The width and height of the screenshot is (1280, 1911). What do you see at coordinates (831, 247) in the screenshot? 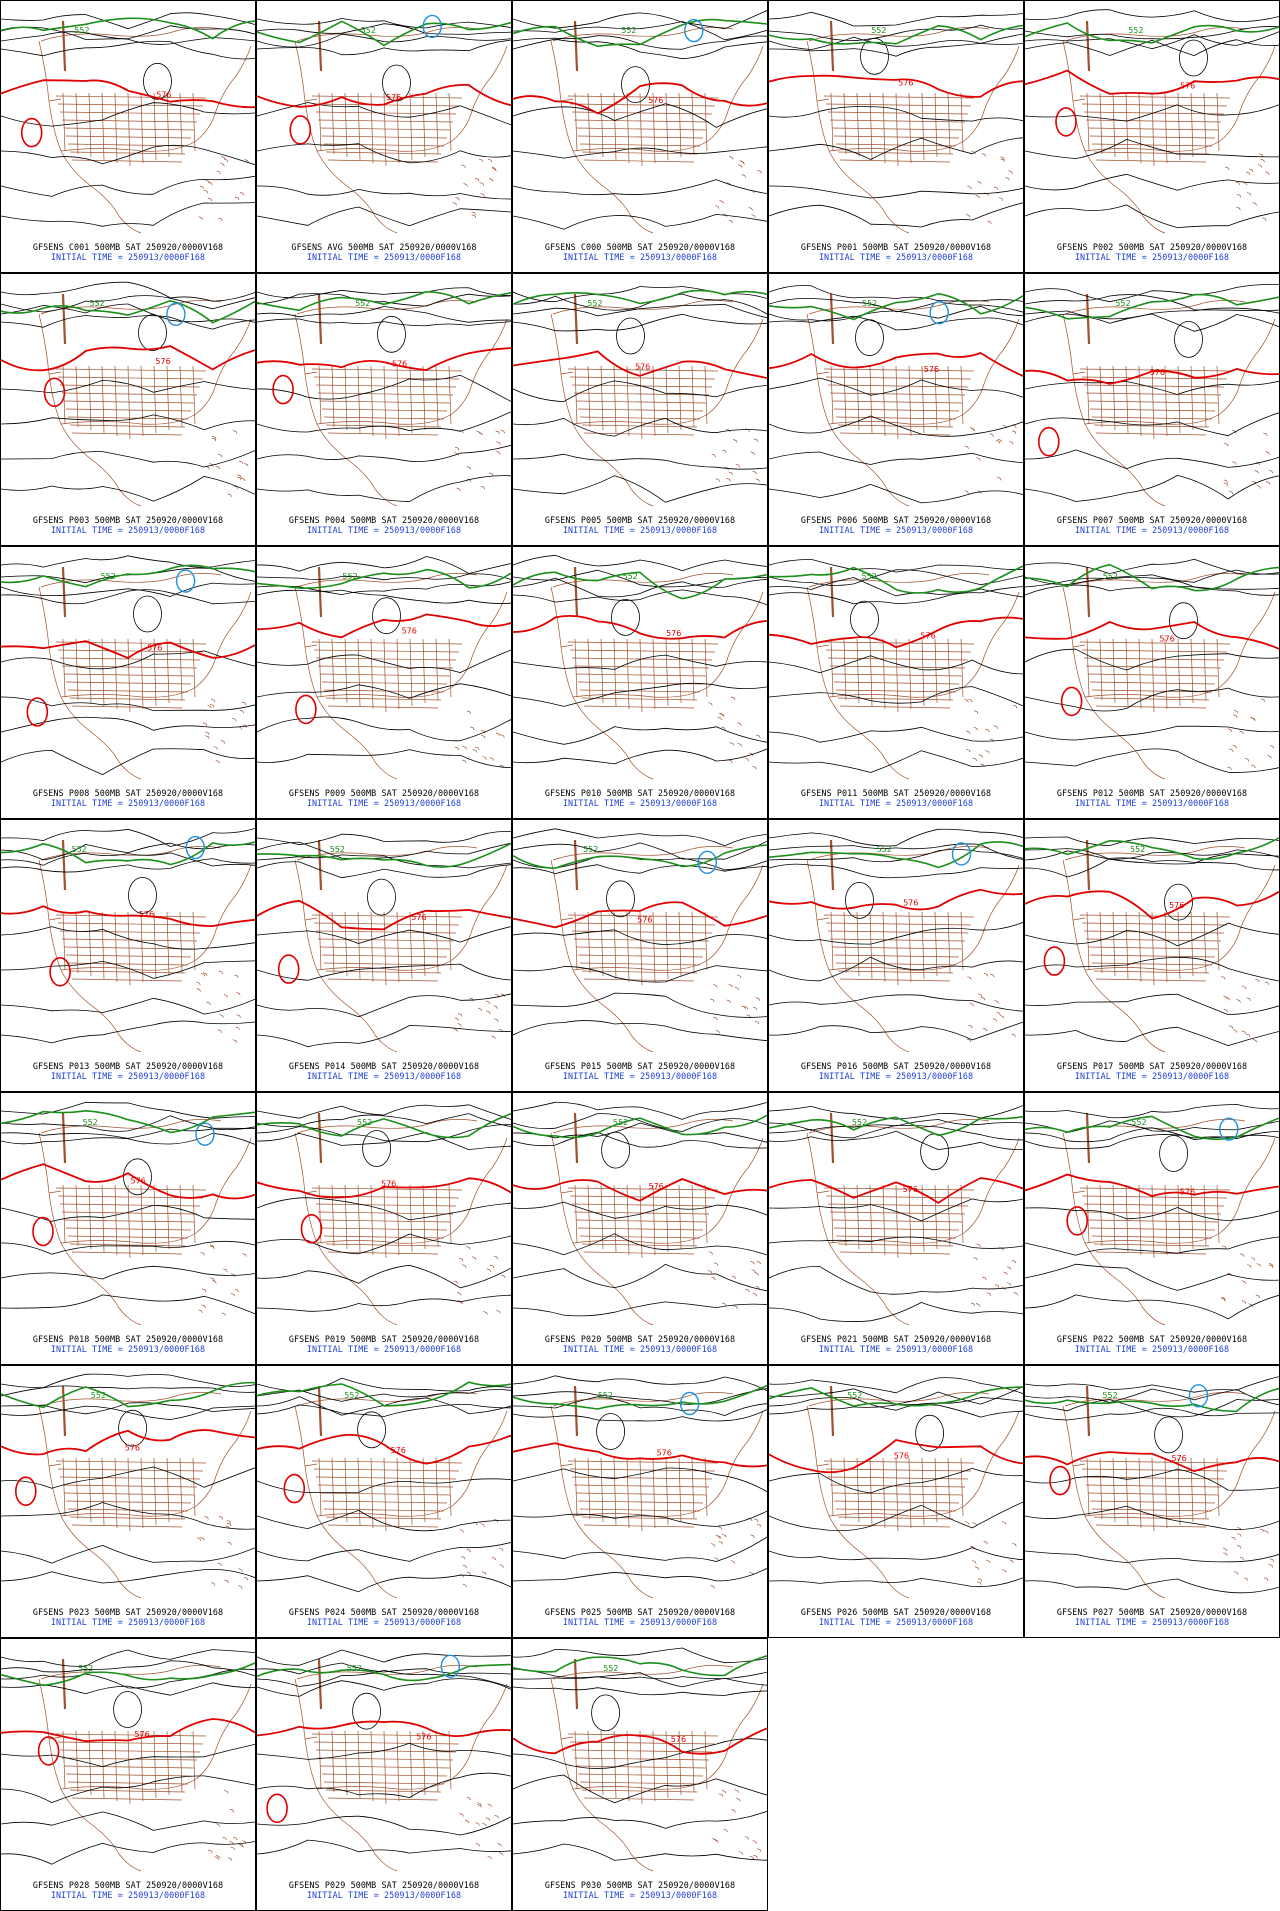
I see `member-name: GFSENS P001` at bounding box center [831, 247].